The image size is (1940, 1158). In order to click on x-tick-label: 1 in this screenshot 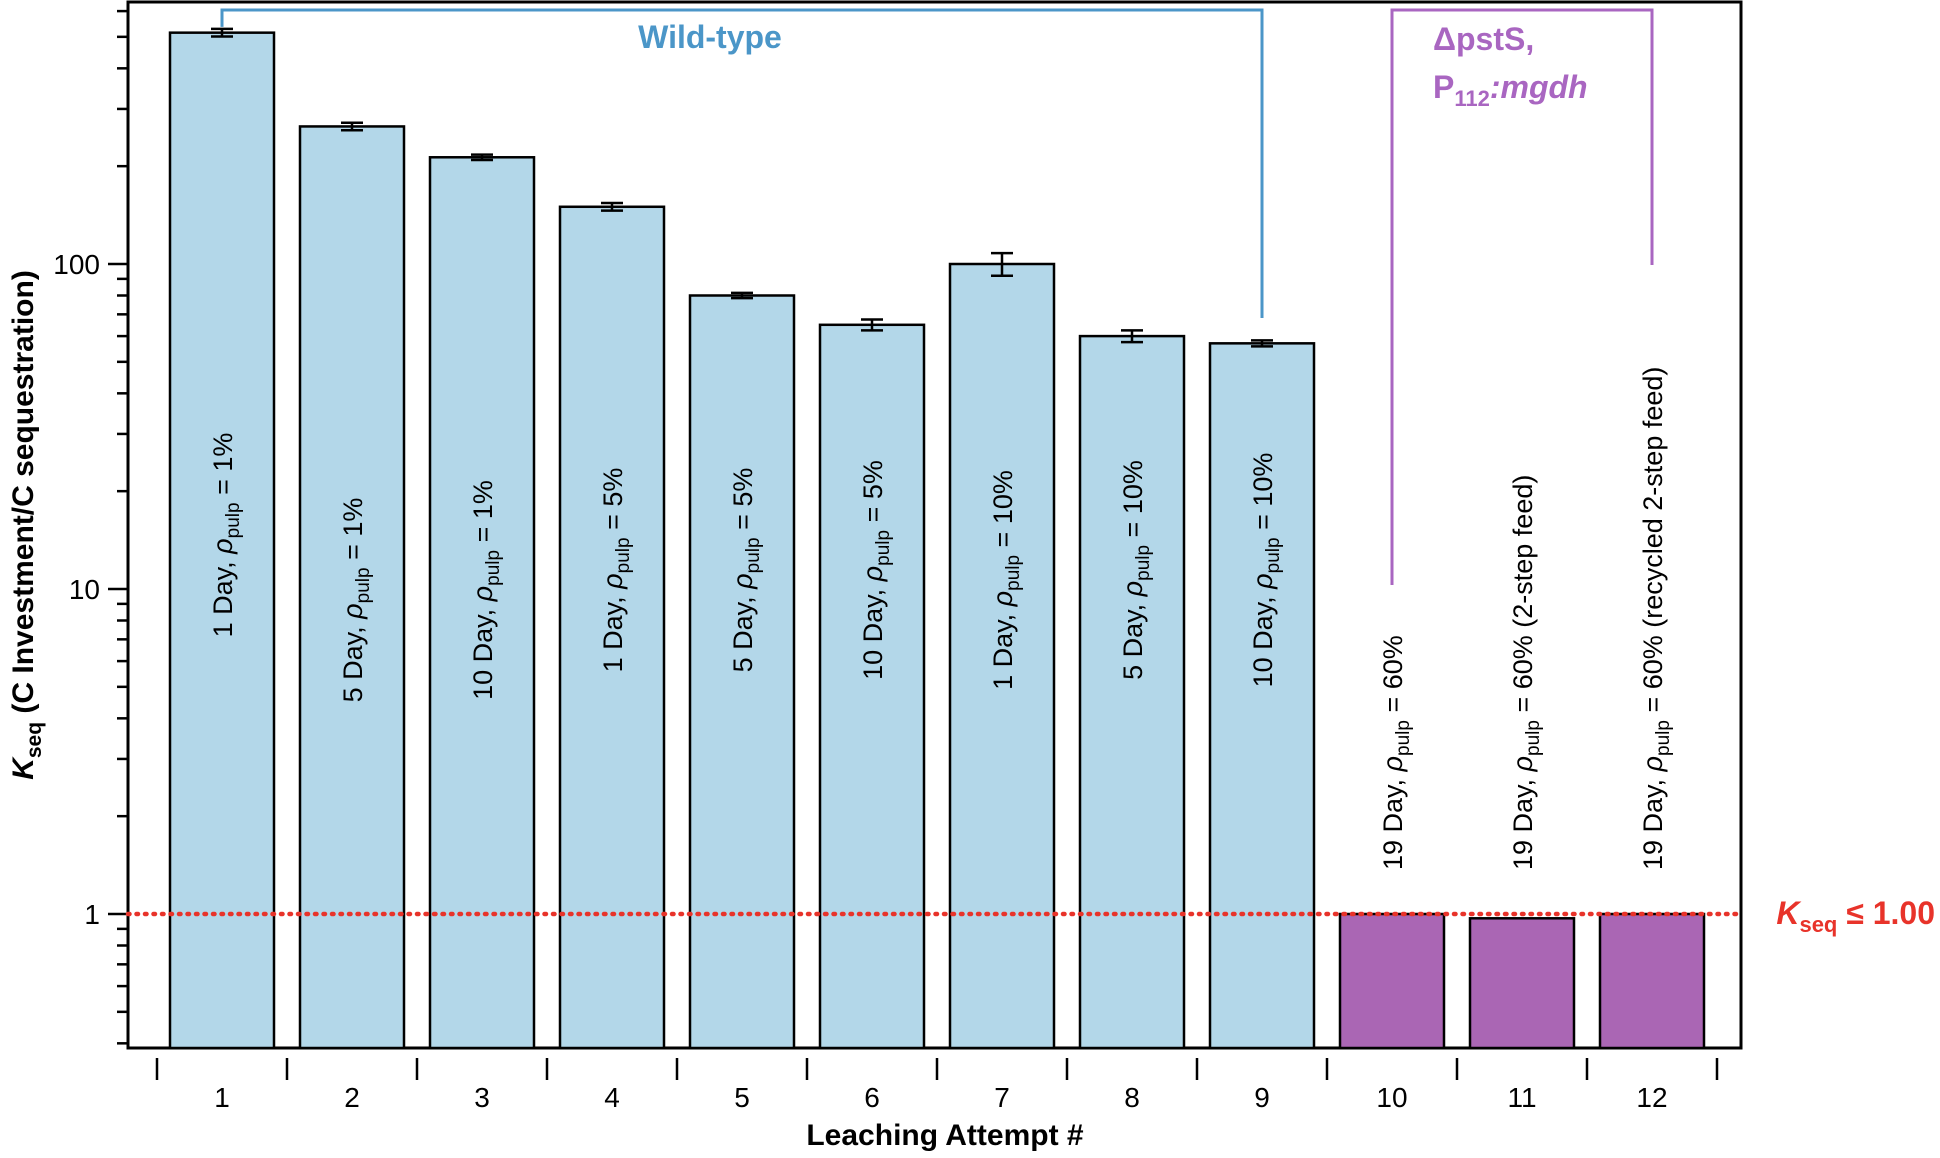, I will do `click(222, 1097)`.